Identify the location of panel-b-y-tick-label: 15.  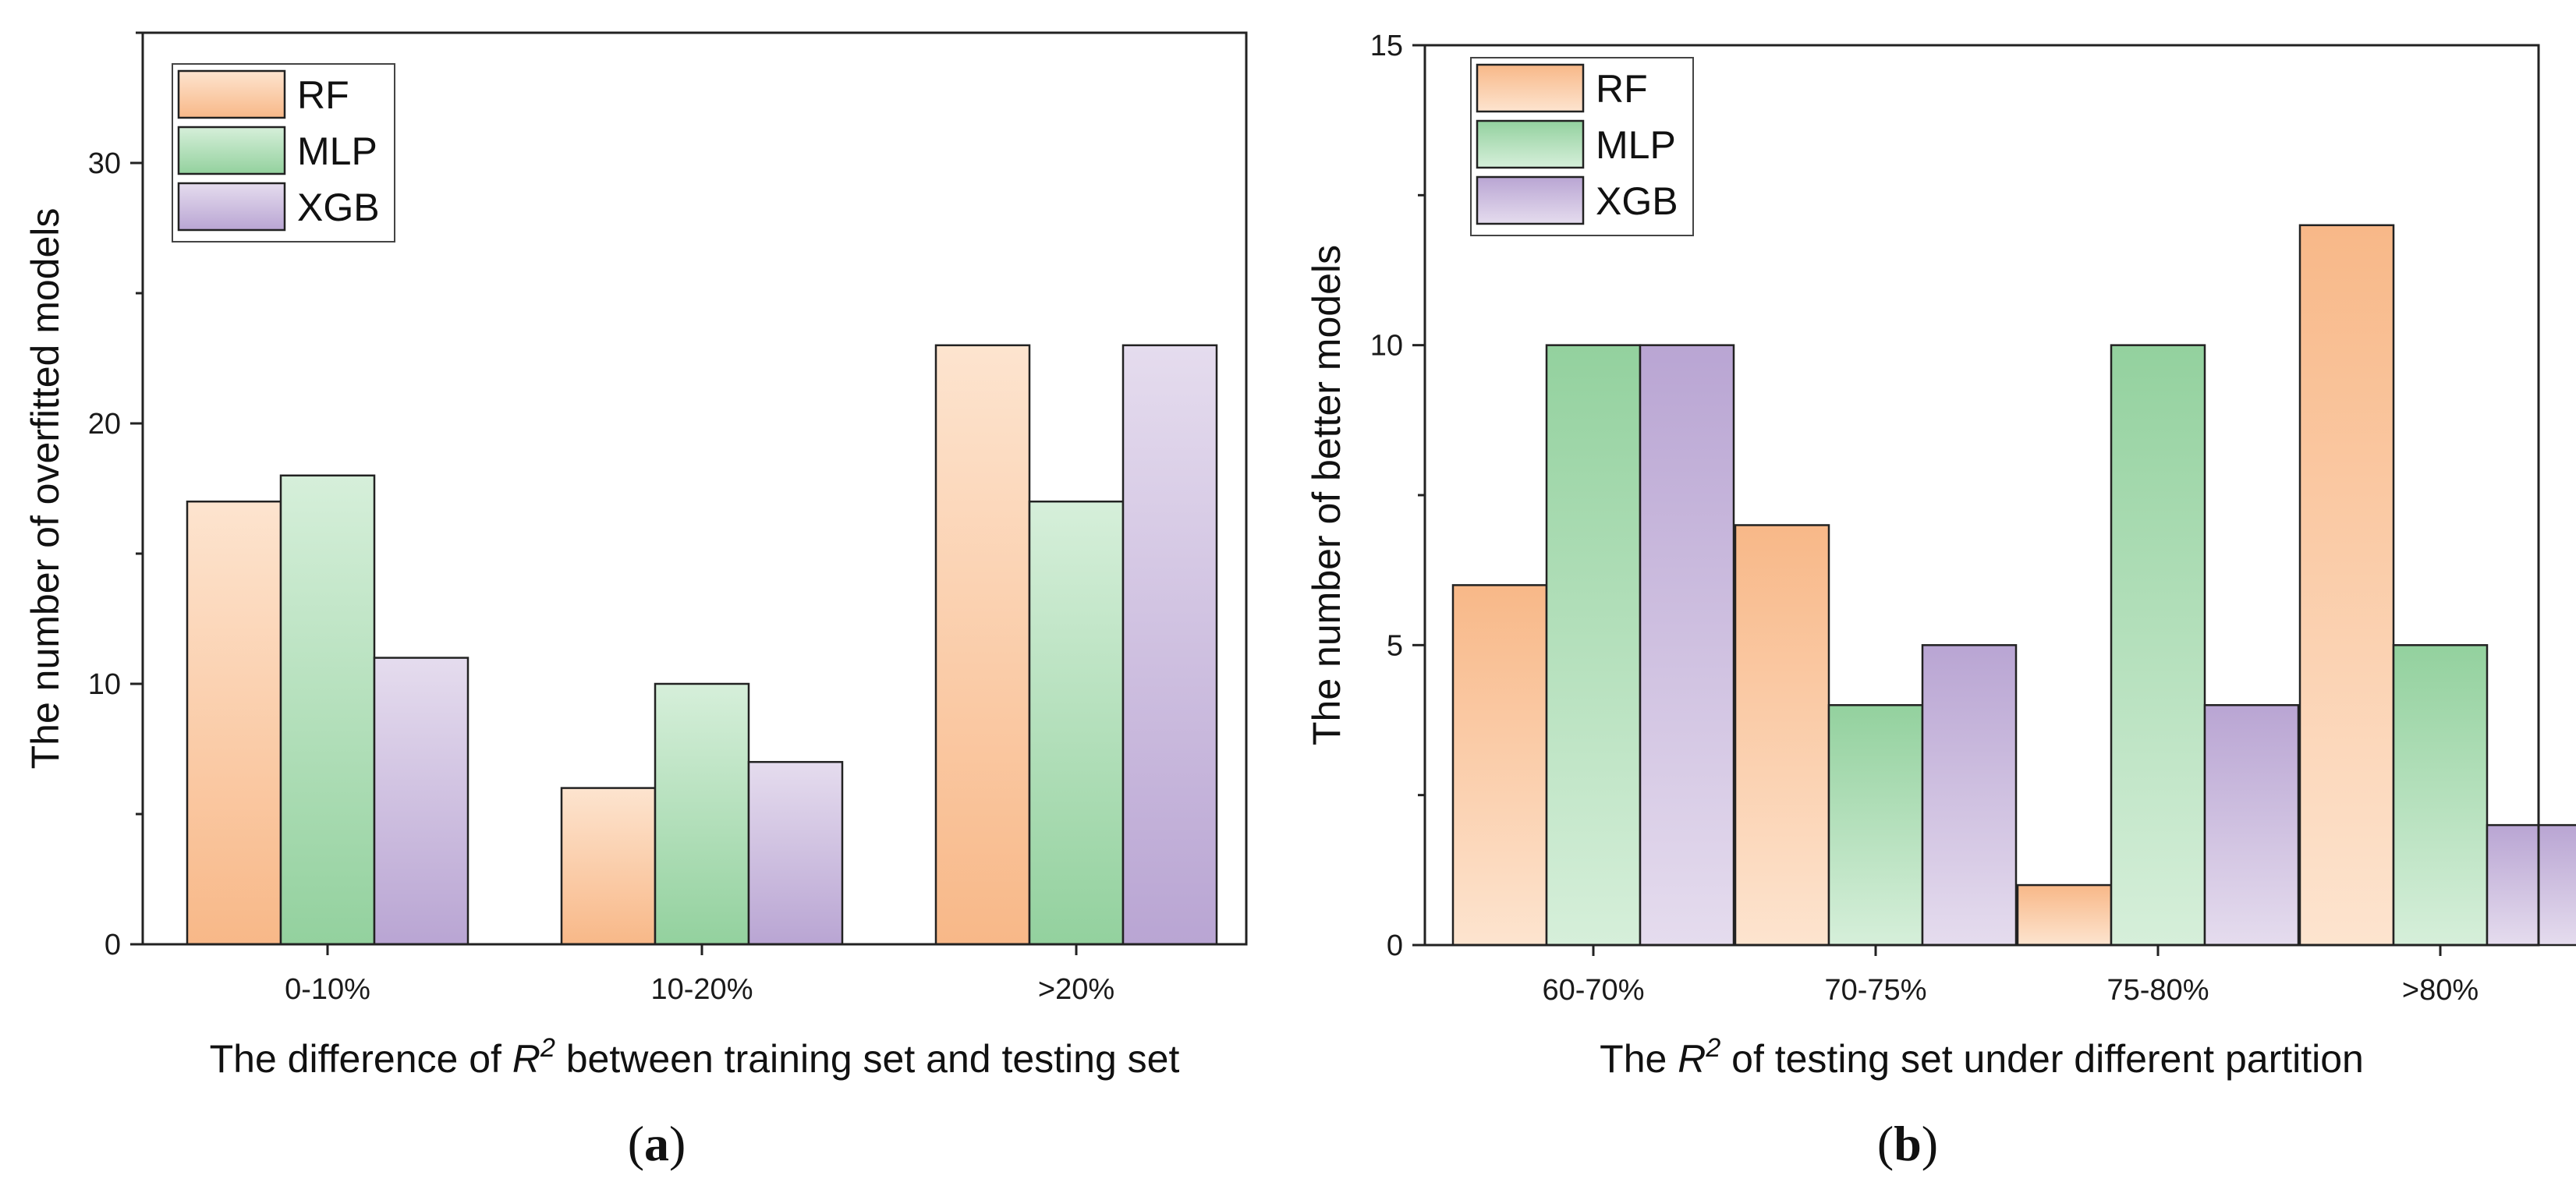
(1386, 46).